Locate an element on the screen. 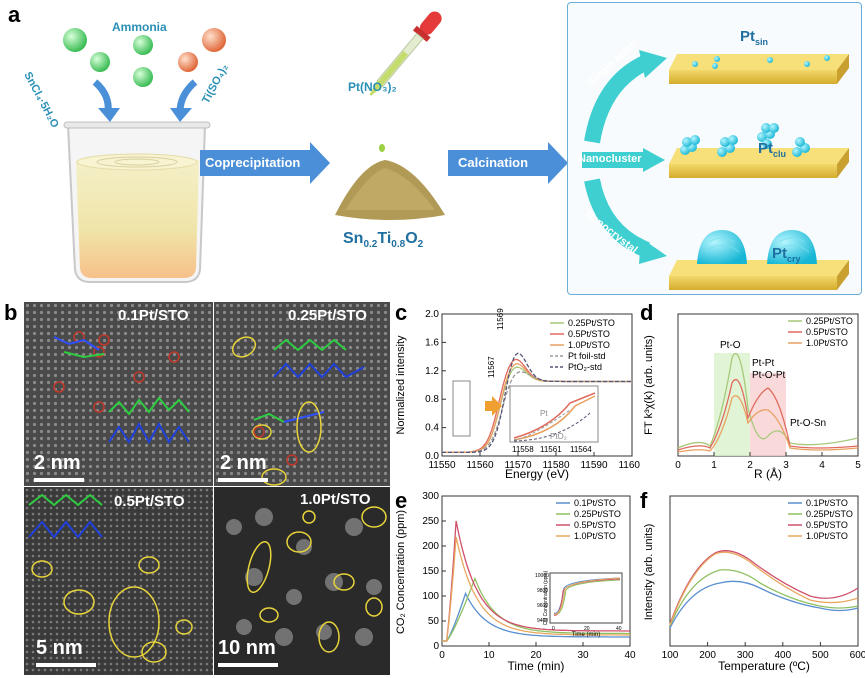  y-tick-label: 0.4 is located at coordinates (432, 428).